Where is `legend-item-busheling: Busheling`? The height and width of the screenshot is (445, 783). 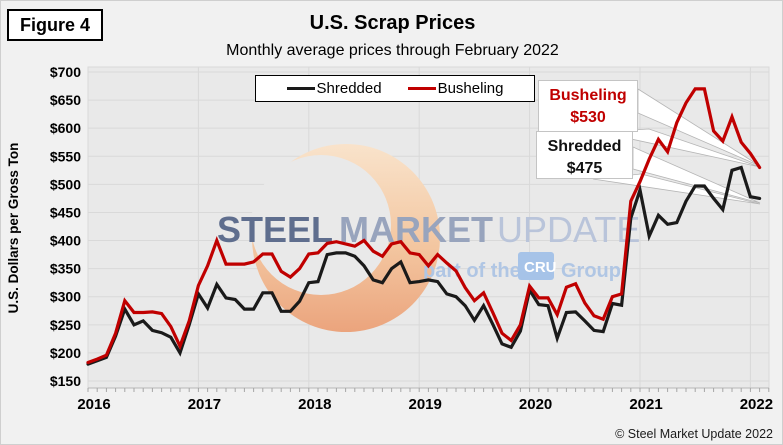
legend-item-busheling: Busheling is located at coordinates (455, 88).